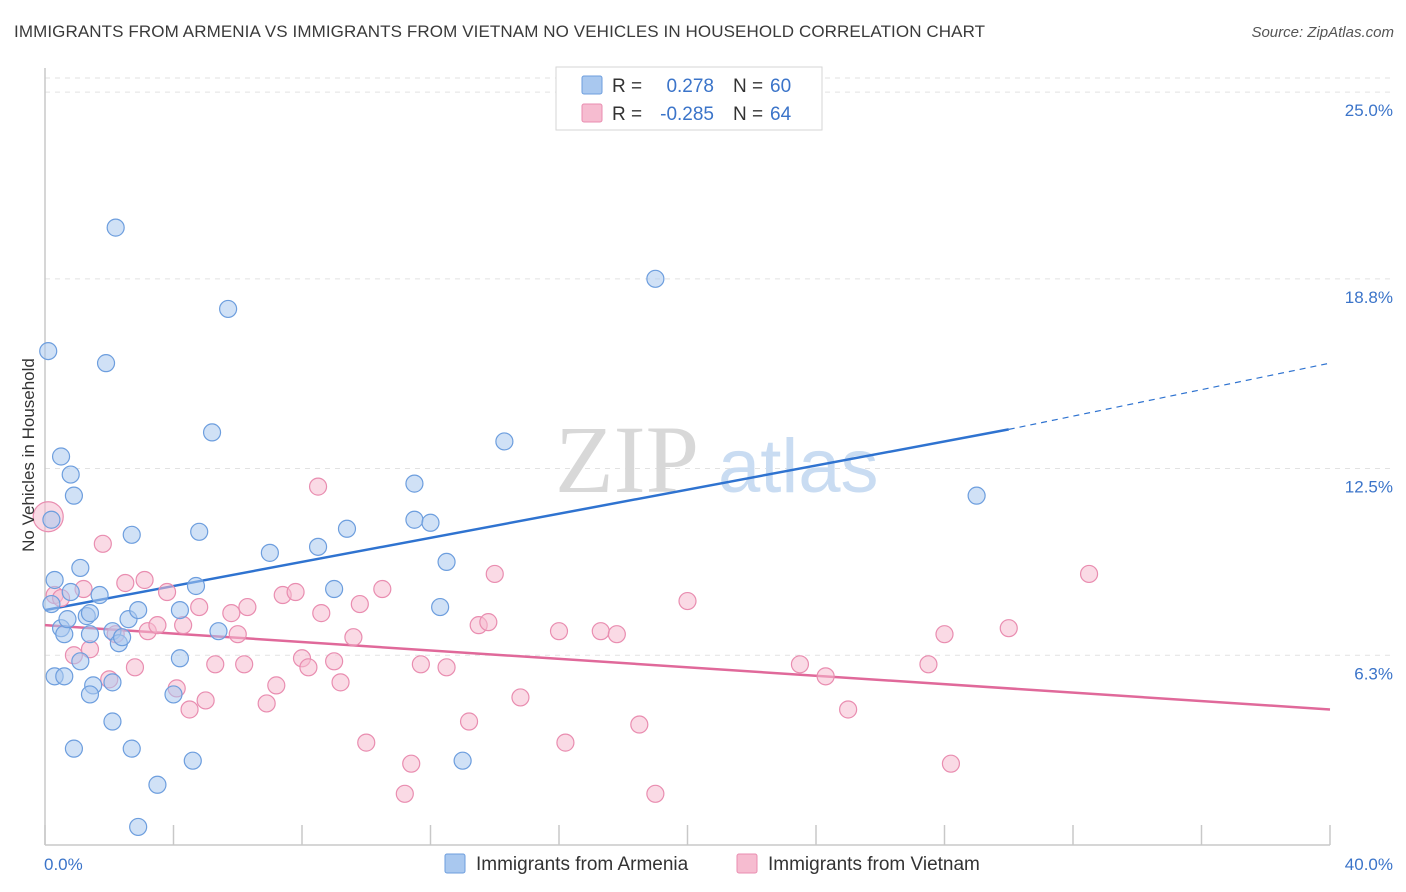  What do you see at coordinates (1169, 396) in the screenshot?
I see `armenia-trend-extension` at bounding box center [1169, 396].